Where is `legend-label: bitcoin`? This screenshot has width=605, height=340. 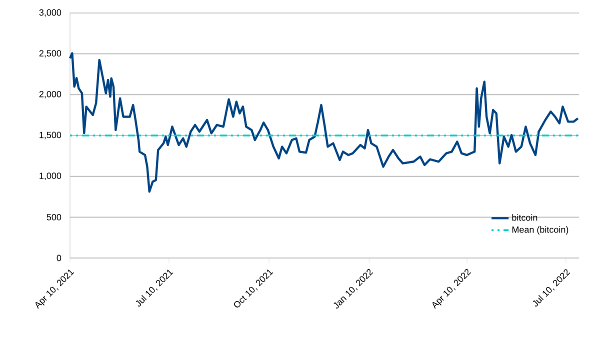 legend-label: bitcoin is located at coordinates (525, 217).